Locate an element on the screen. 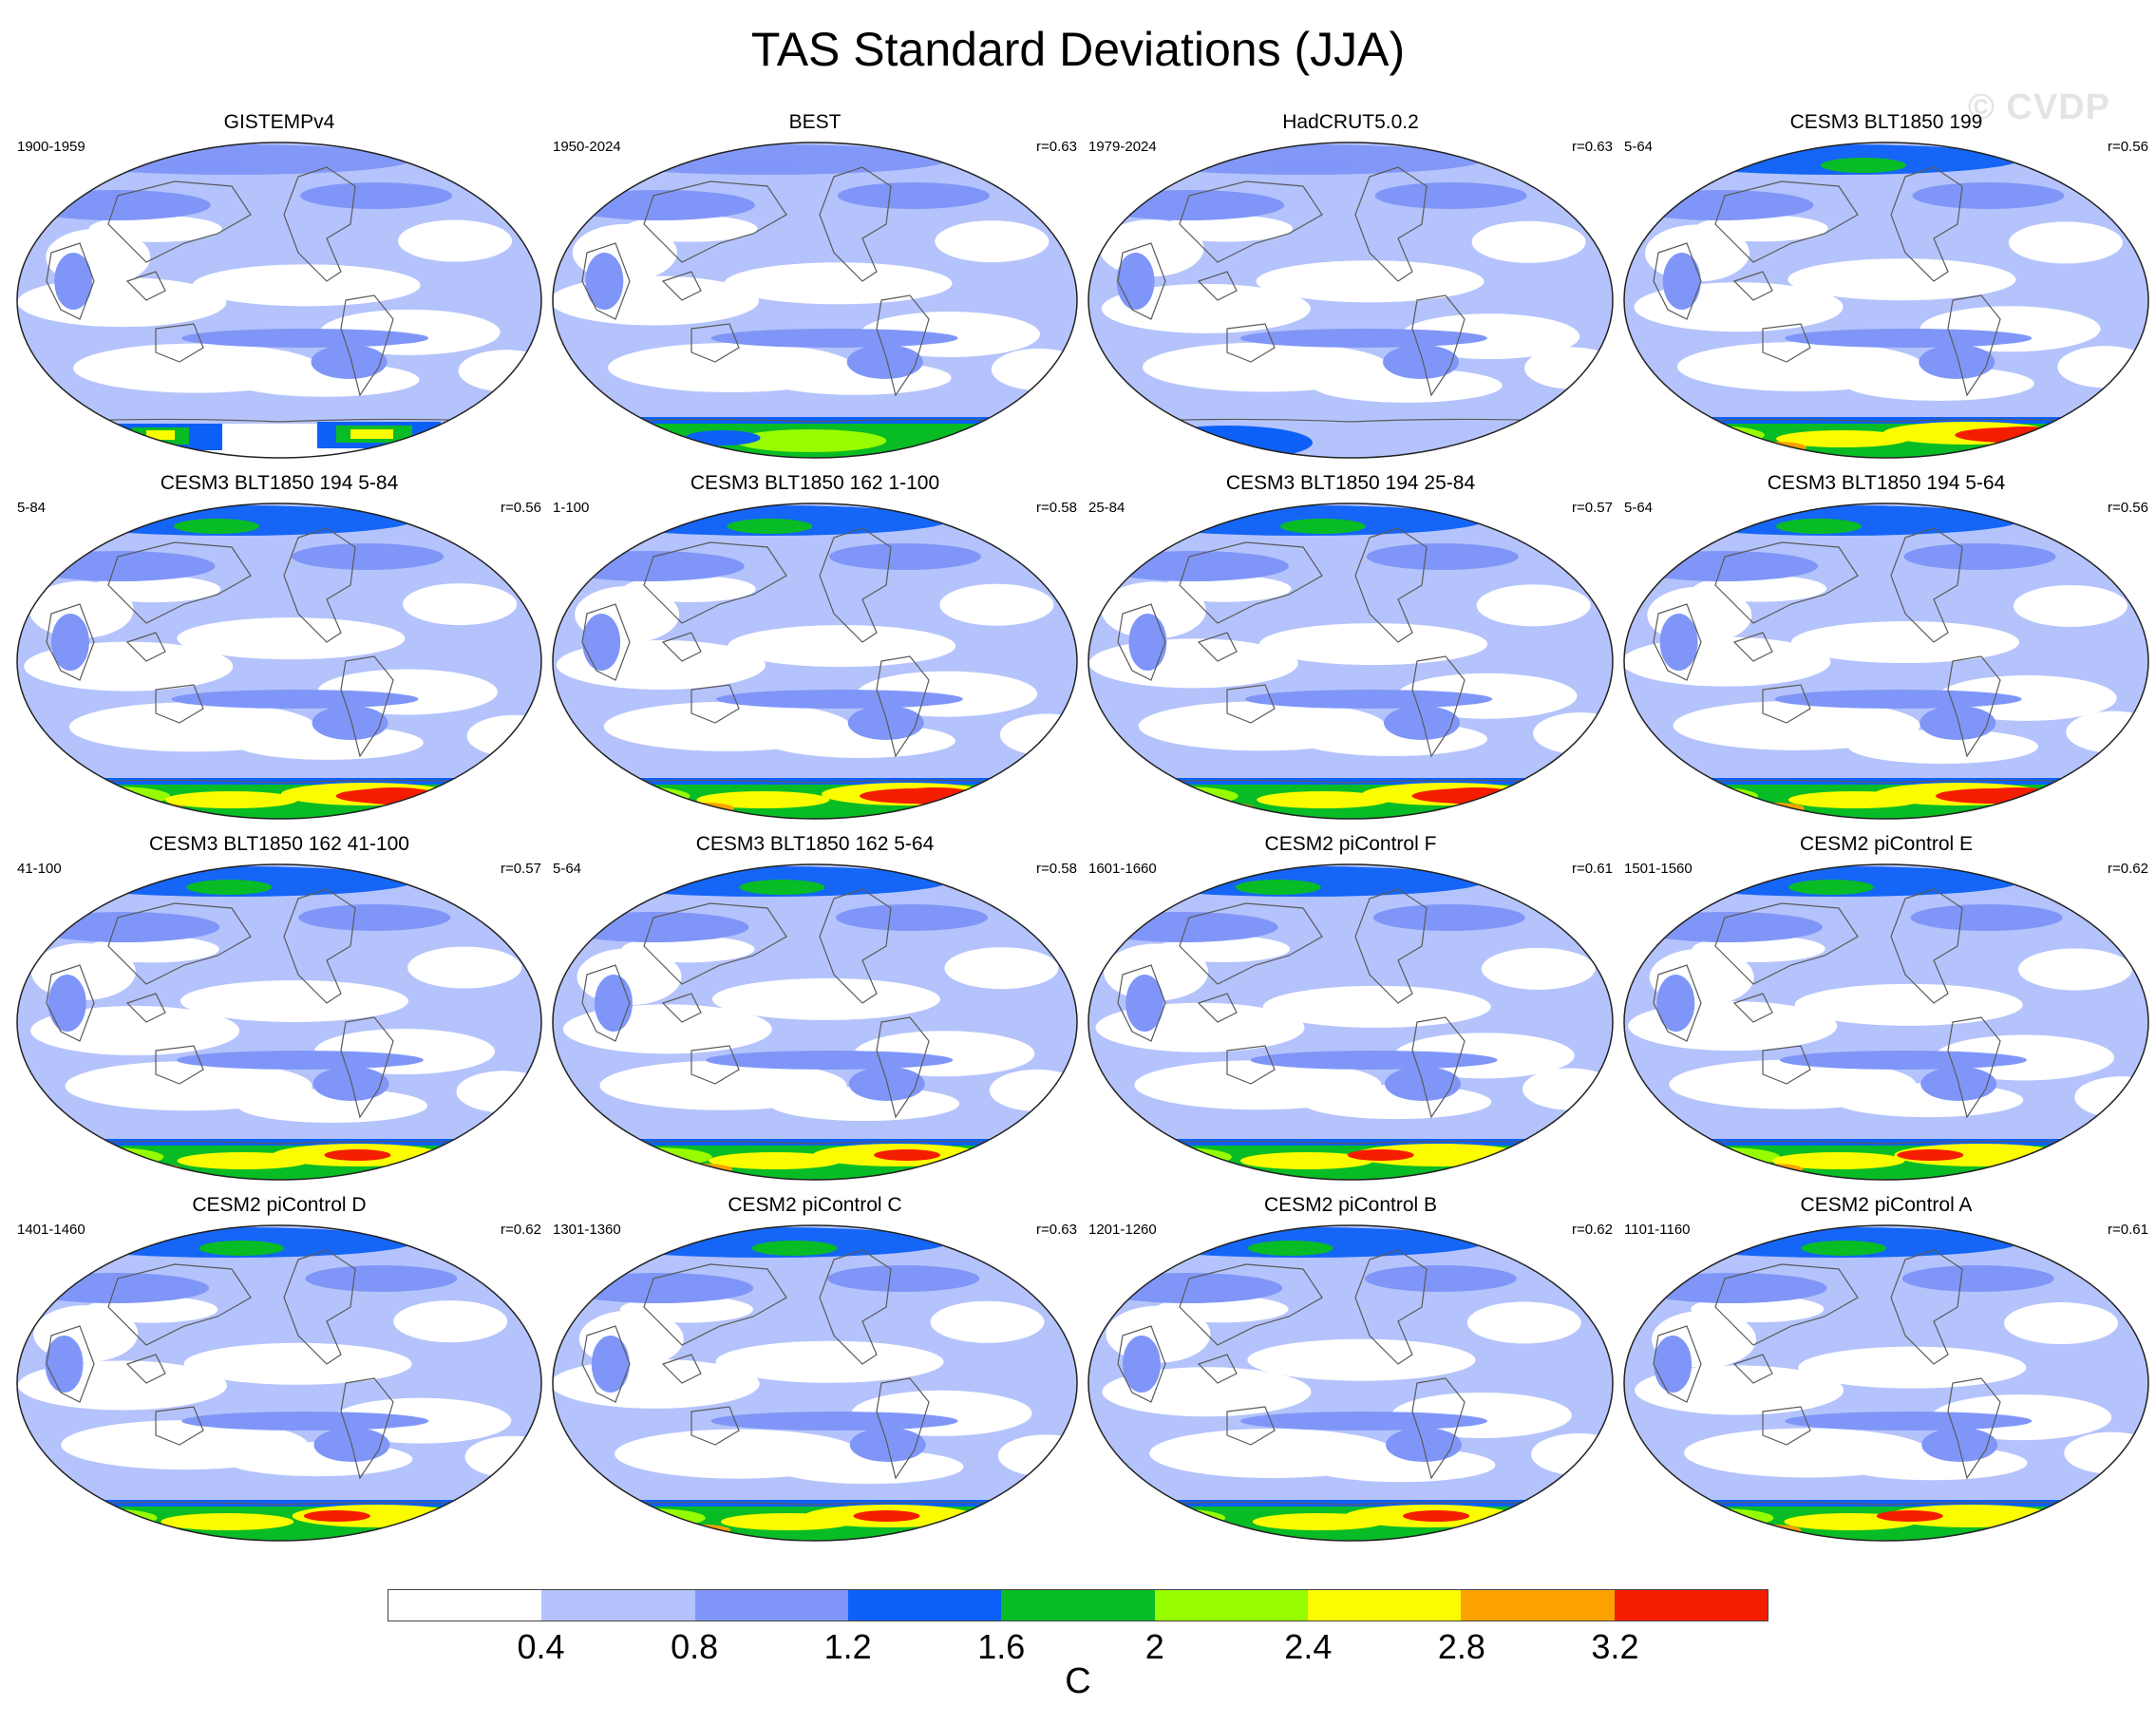 The height and width of the screenshot is (1725, 2156). panel-year-range: 1-100 is located at coordinates (571, 508).